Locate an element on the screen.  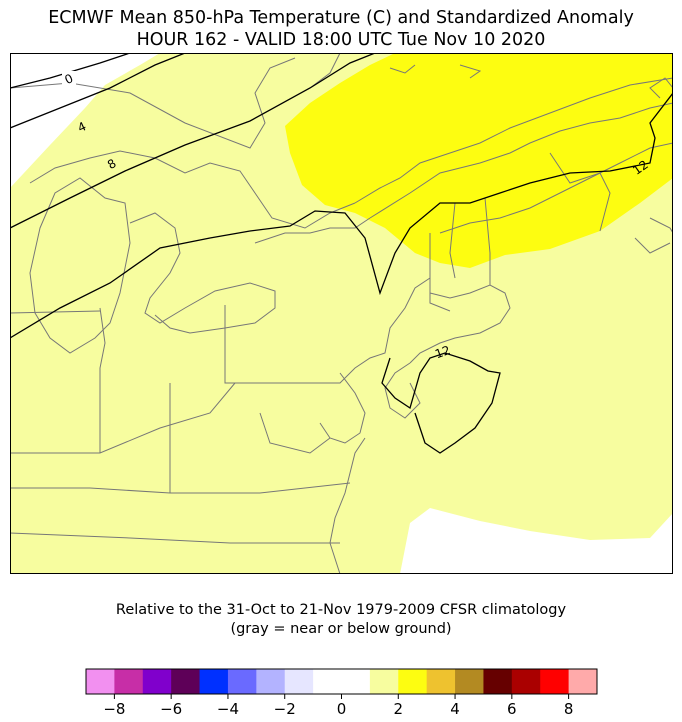
colorbar: −8 −6 −4 −2 0 2 4 6 8 is located at coordinates (341, 693).